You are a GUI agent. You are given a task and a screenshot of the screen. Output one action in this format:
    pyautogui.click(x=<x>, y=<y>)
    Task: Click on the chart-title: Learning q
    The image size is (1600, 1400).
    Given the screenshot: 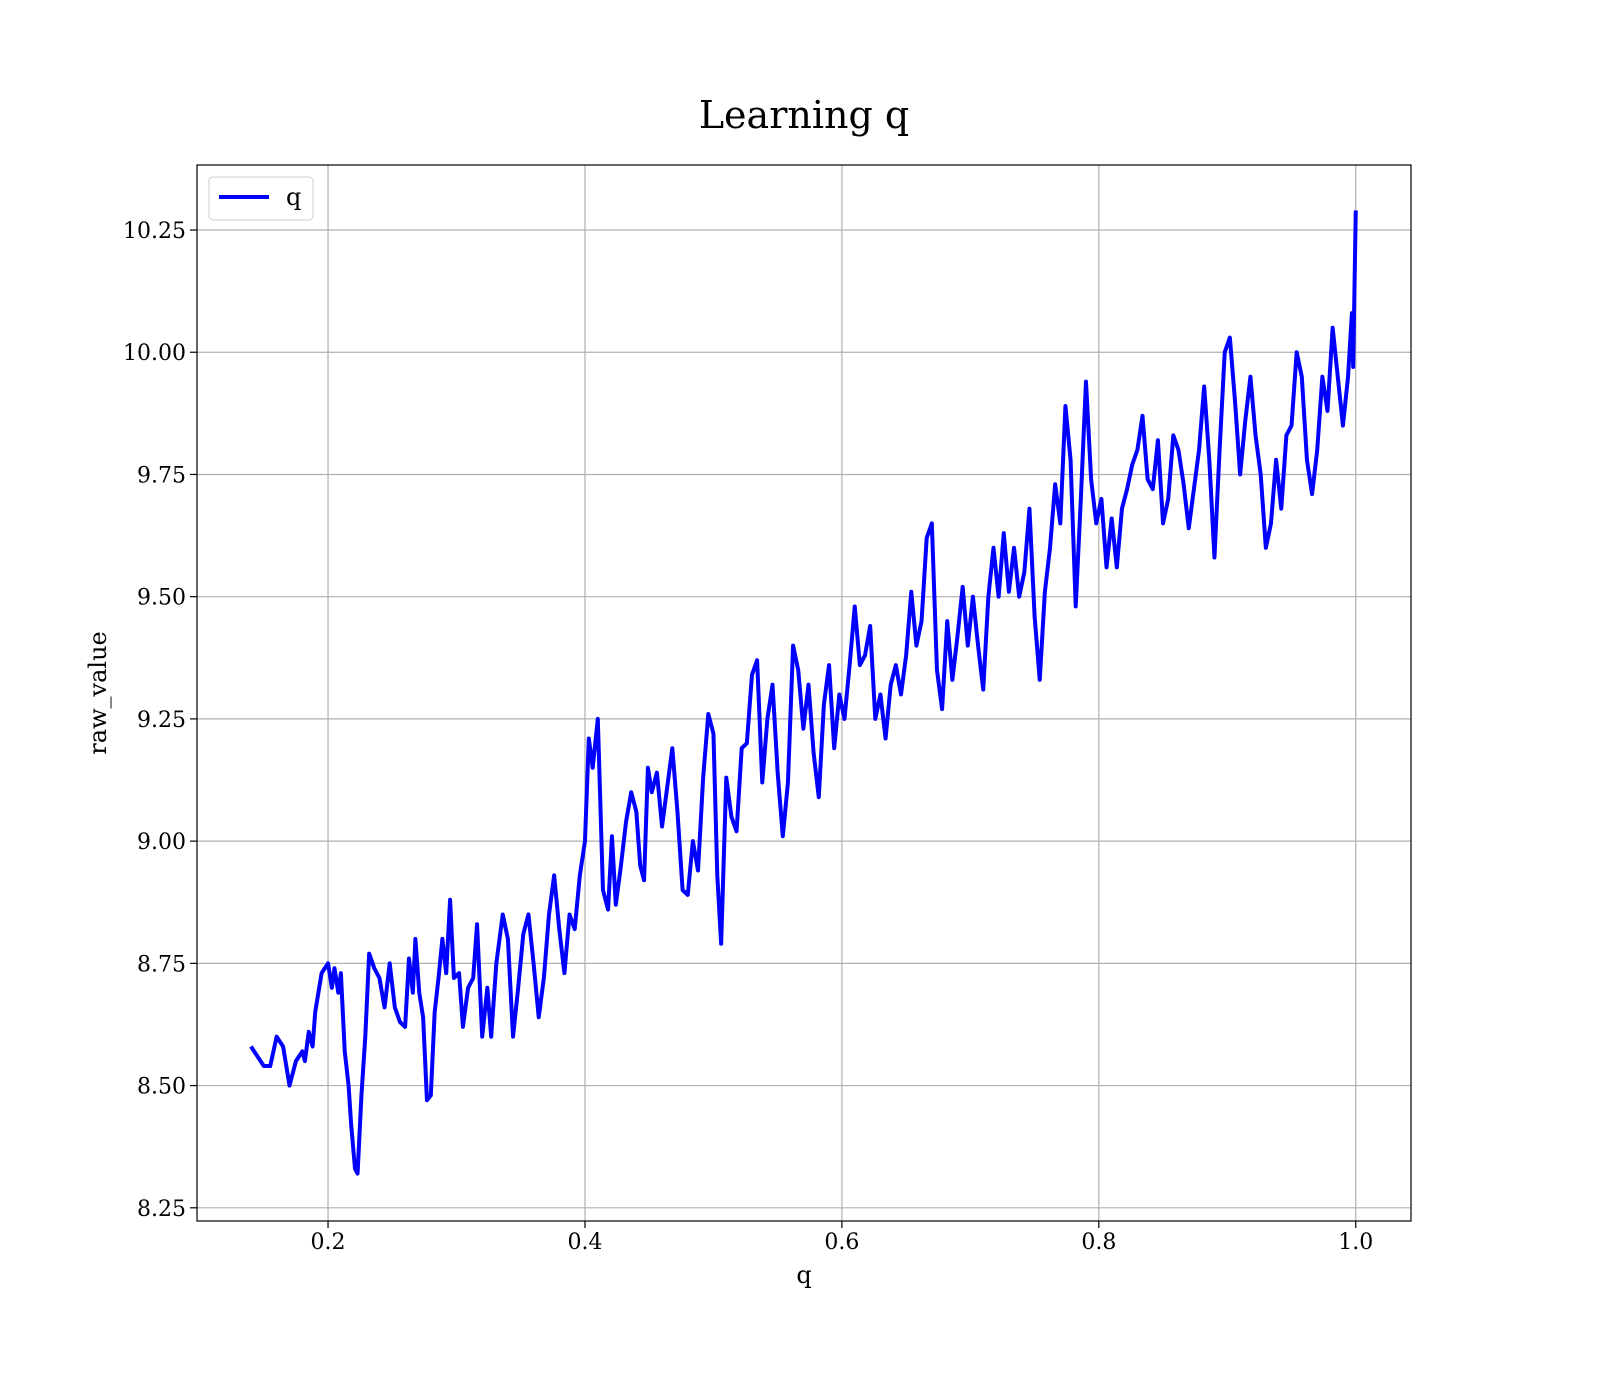 What is the action you would take?
    pyautogui.click(x=804, y=115)
    